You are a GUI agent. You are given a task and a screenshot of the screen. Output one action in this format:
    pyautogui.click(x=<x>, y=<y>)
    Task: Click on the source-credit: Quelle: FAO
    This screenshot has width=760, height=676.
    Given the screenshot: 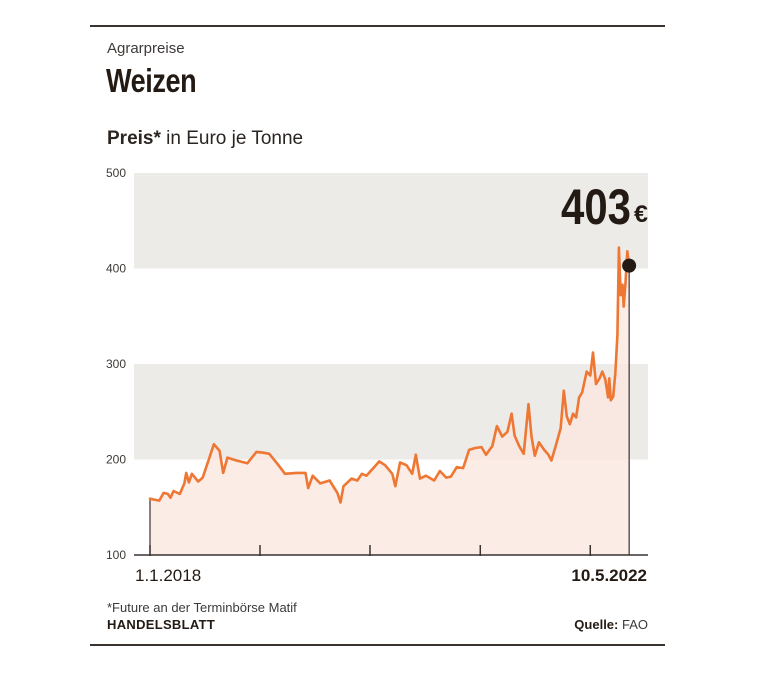 What is the action you would take?
    pyautogui.click(x=611, y=624)
    